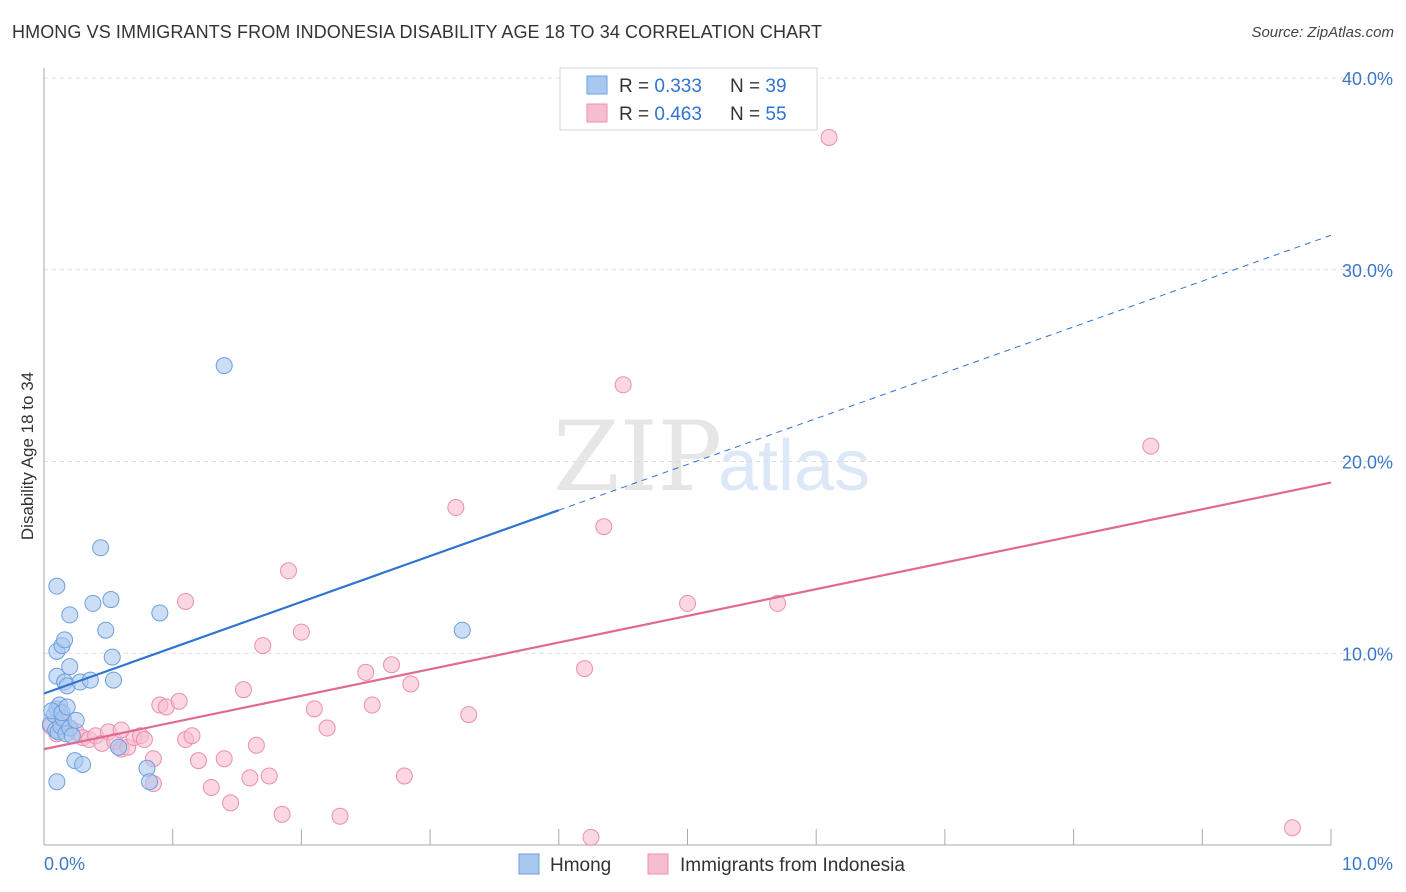 This screenshot has height=892, width=1406. What do you see at coordinates (678, 114) in the screenshot?
I see `legend-r-value-indonesia: 0.463` at bounding box center [678, 114].